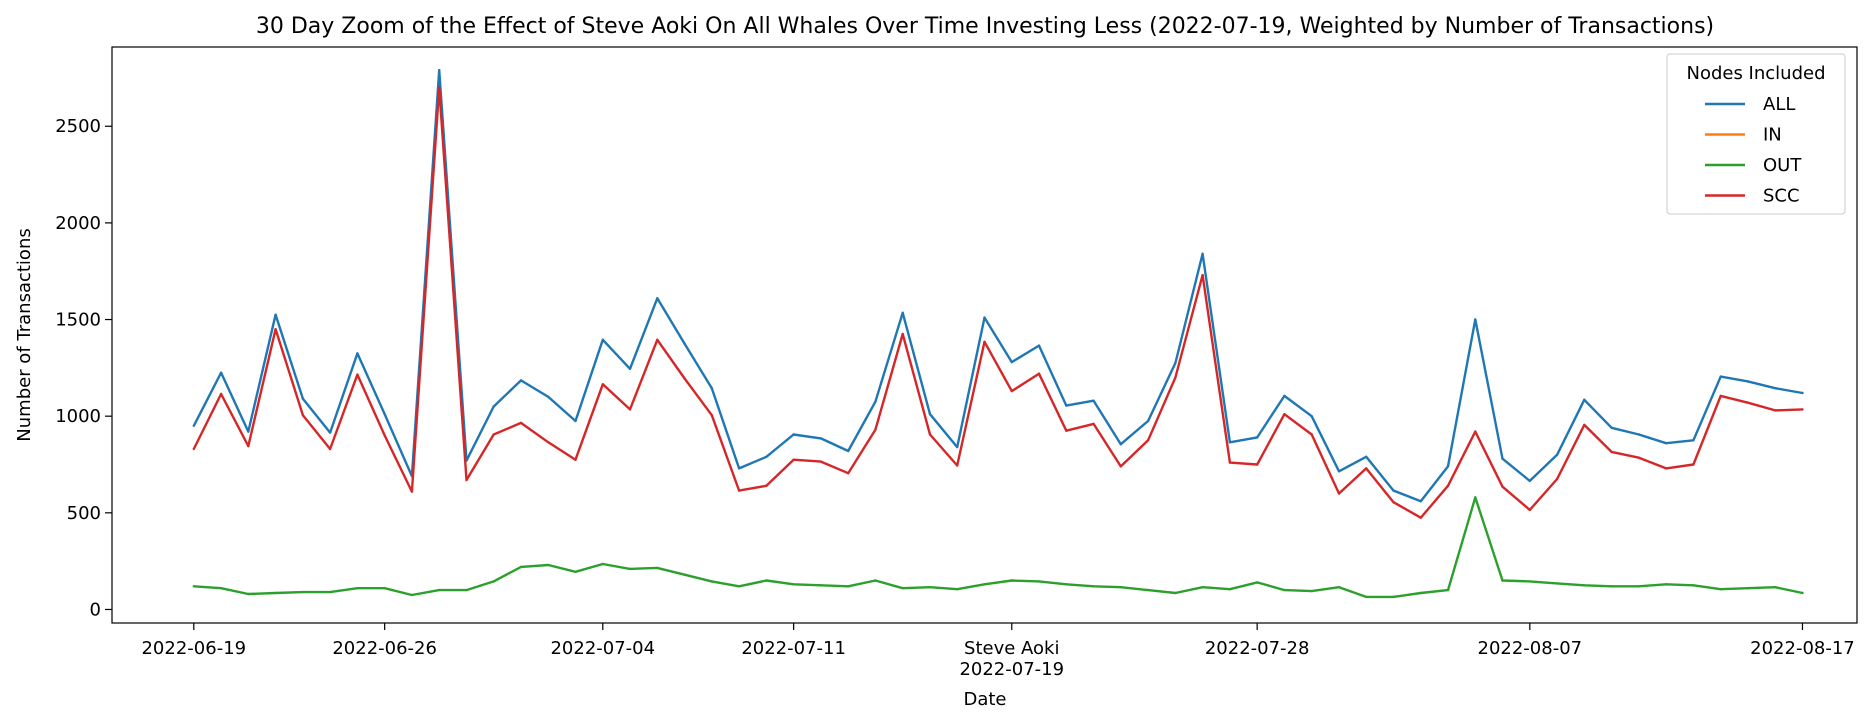  I want to click on x-tick-label: 2022-07-11, so click(793, 648).